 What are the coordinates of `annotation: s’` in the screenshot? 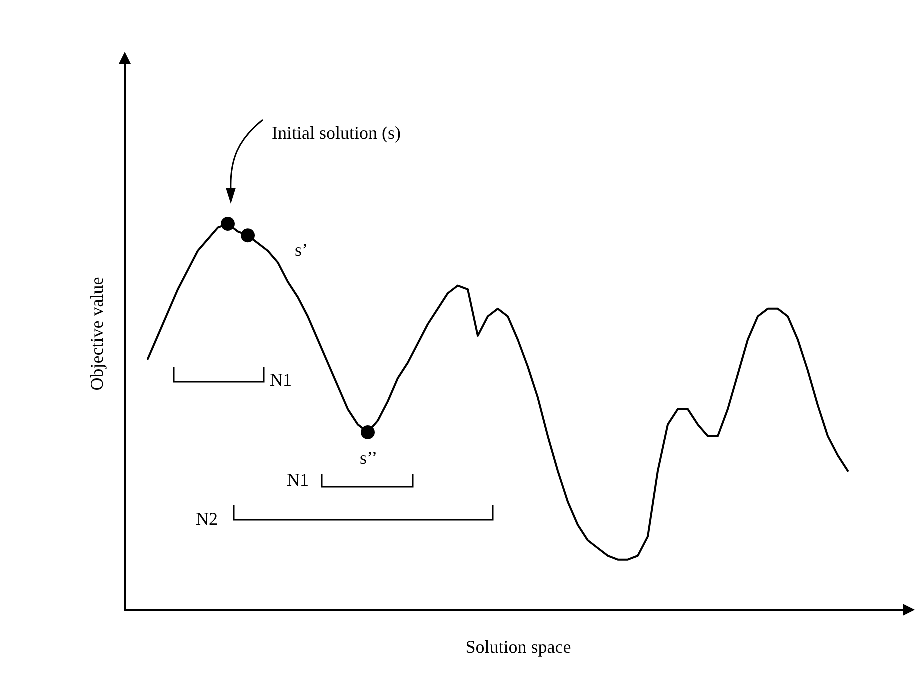 It's located at (301, 250).